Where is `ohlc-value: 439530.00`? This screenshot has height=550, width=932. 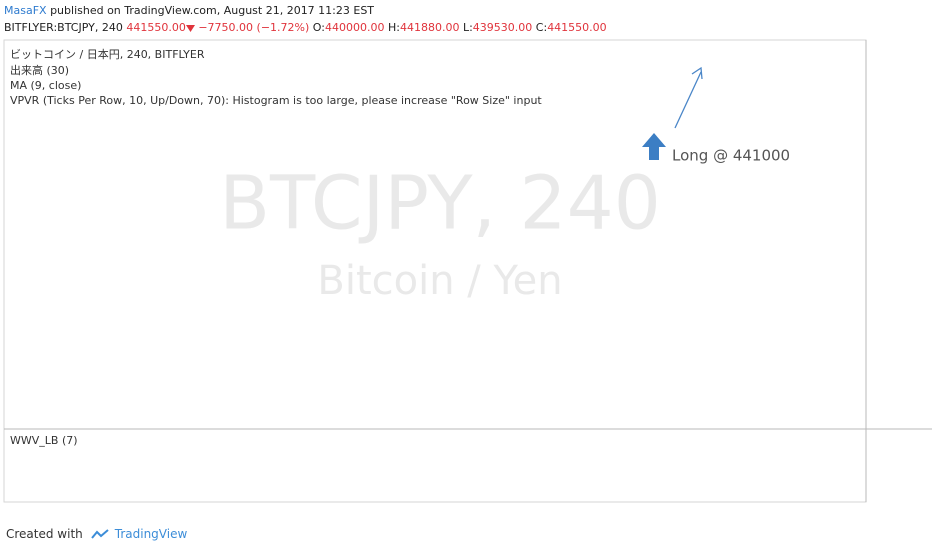 ohlc-value: 439530.00 is located at coordinates (502, 27).